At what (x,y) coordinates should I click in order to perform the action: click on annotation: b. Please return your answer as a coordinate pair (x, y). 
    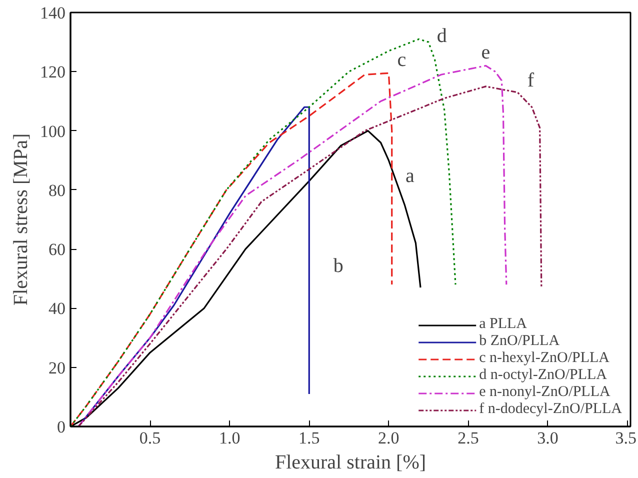
    Looking at the image, I should click on (338, 266).